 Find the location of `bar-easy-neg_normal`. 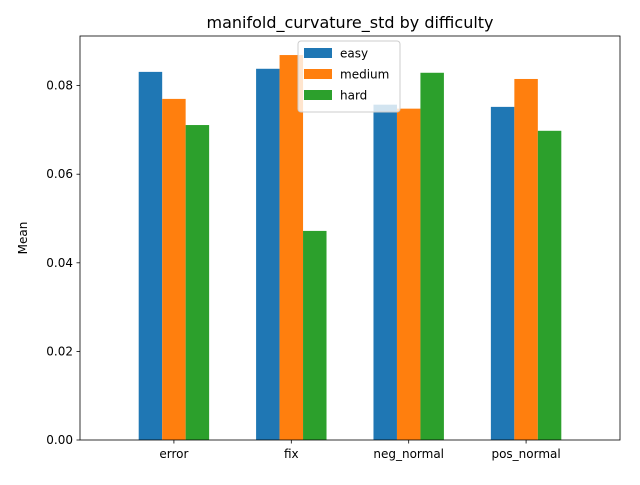

bar-easy-neg_normal is located at coordinates (385, 272).